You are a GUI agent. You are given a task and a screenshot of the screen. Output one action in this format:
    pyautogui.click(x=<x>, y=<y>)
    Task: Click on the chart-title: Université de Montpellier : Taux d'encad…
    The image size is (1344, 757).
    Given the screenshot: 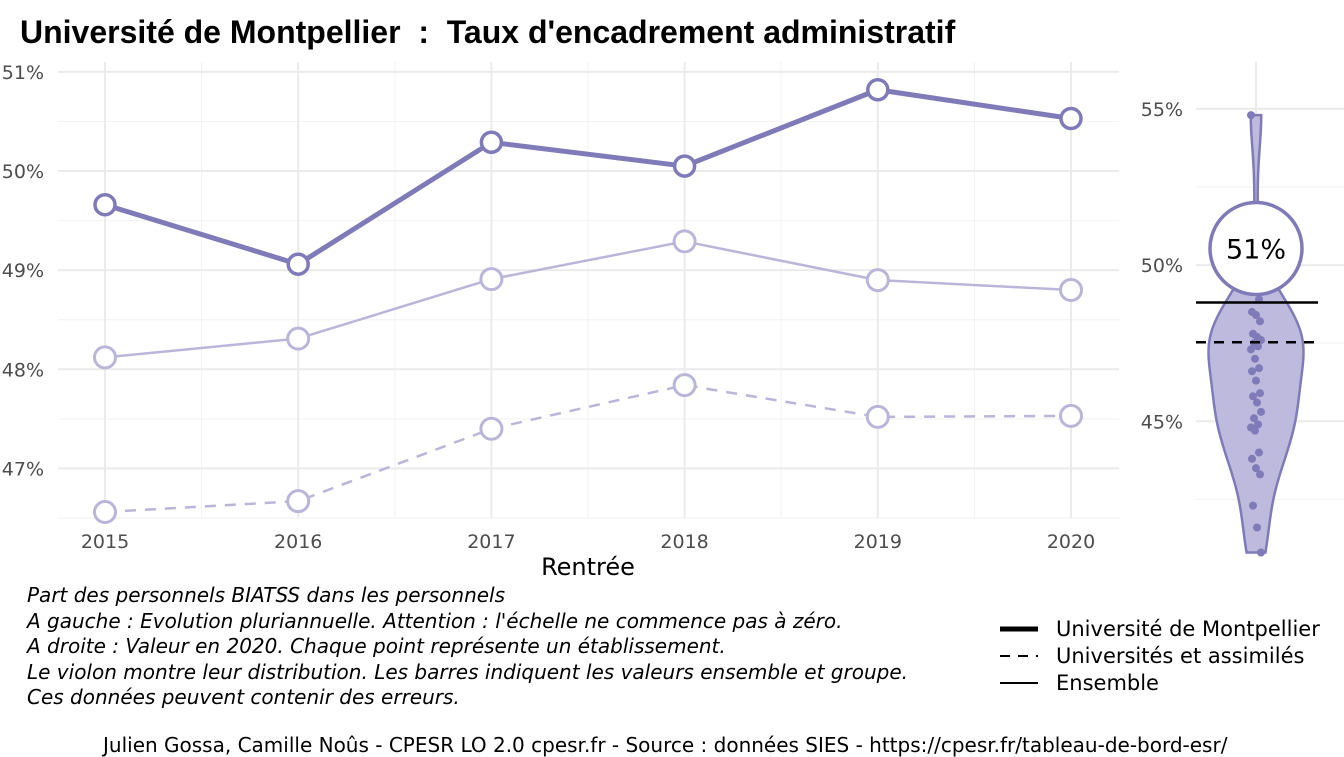 What is the action you would take?
    pyautogui.click(x=488, y=32)
    